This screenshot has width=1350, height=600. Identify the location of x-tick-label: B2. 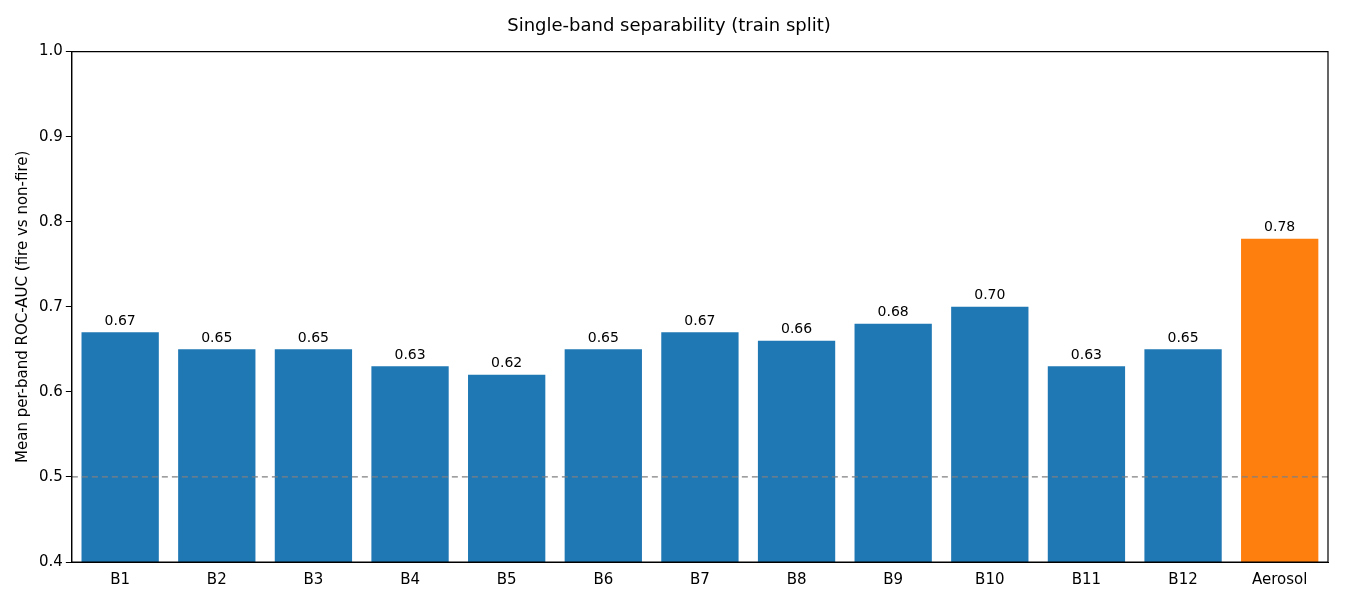
(216, 578).